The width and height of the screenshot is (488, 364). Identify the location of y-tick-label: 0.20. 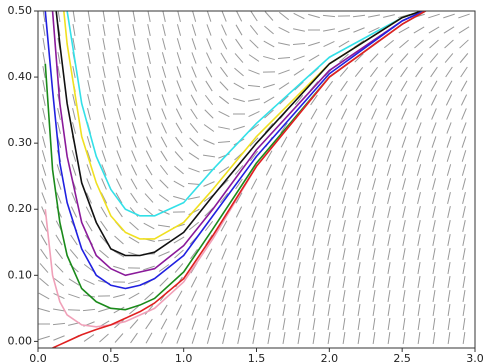
(20, 208).